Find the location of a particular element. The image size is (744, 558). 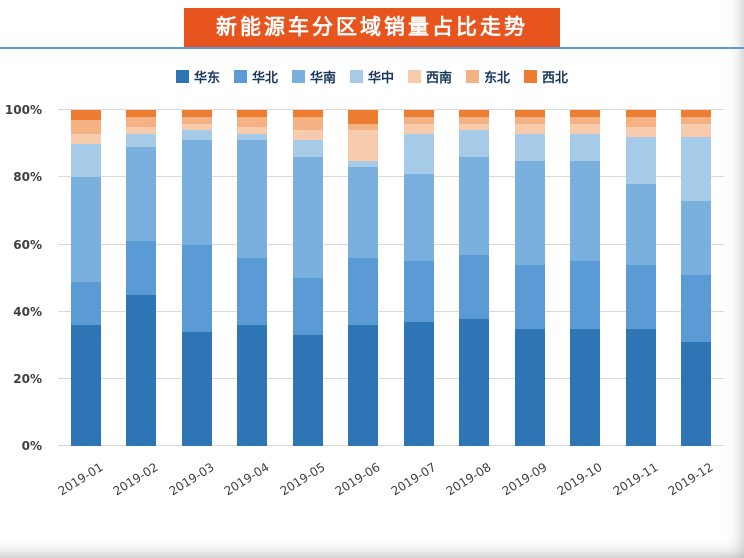

legend-item: 西北 is located at coordinates (546, 76).